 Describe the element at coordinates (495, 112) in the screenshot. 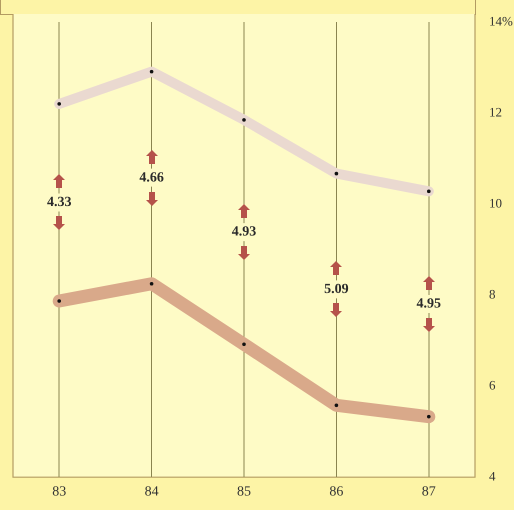

I see `y-tick-label: 12` at that location.